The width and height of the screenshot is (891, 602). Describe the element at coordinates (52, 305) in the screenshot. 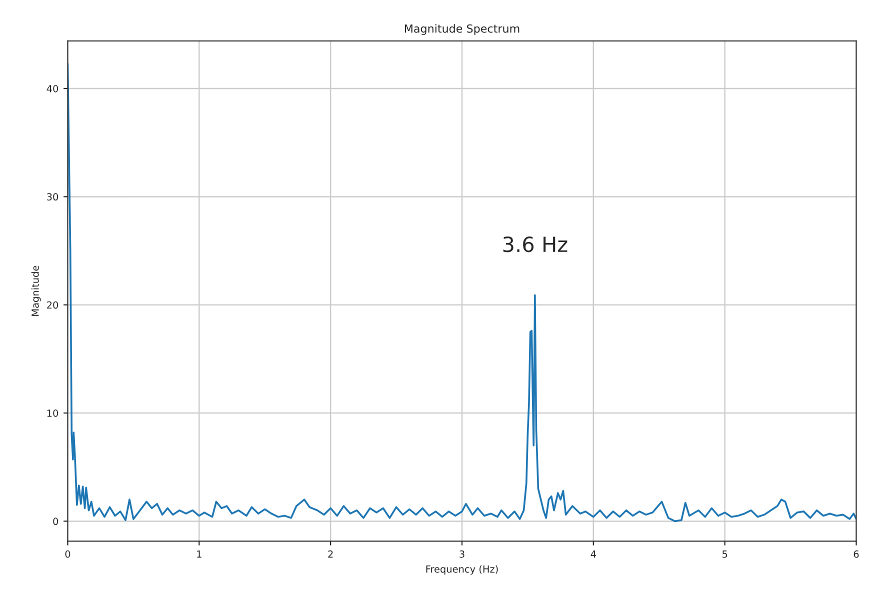

I see `y-tick-label: 20` at that location.